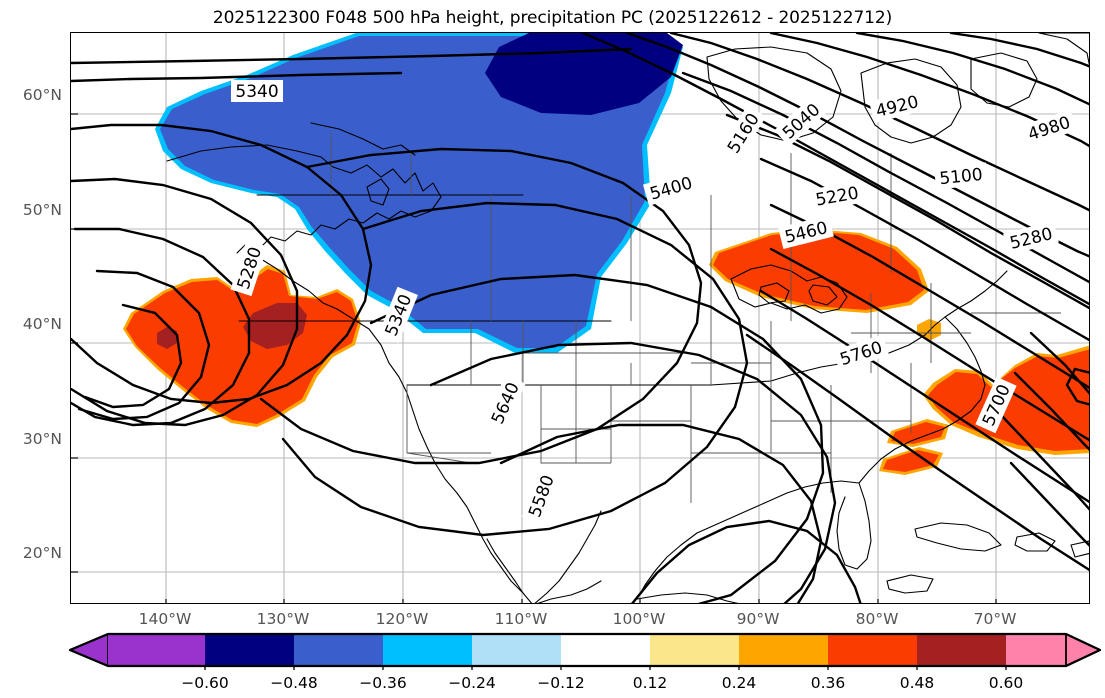 Image resolution: width=1105 pixels, height=698 pixels. What do you see at coordinates (383, 683) in the screenshot?
I see `colorbar-tick-label-2: −0.36` at bounding box center [383, 683].